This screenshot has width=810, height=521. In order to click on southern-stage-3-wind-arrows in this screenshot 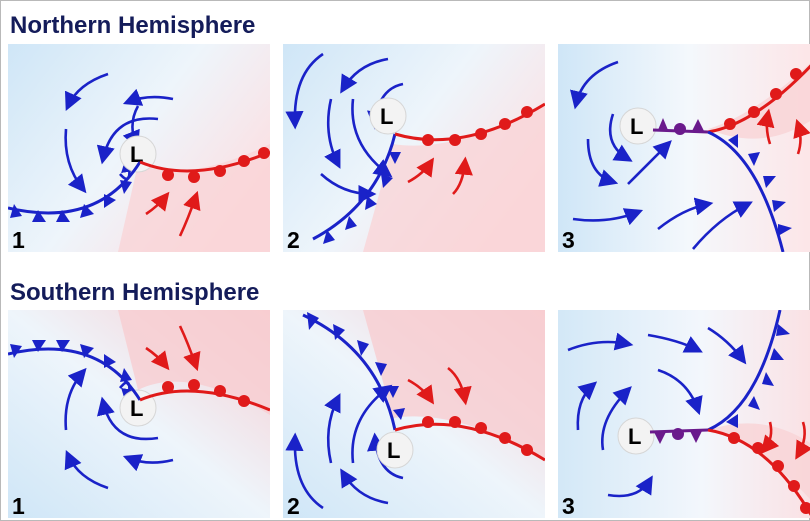, I will do `click(657, 412)`.